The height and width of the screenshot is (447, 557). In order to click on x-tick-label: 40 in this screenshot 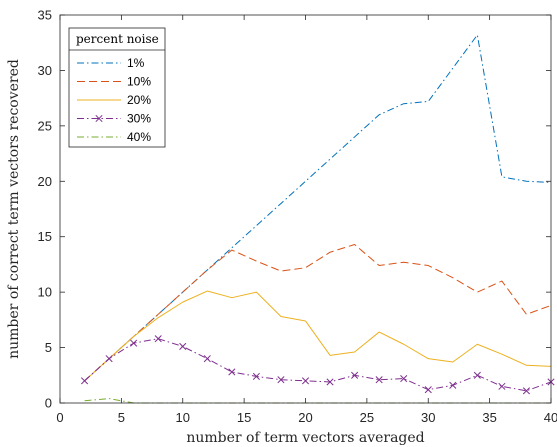, I will do `click(550, 417)`.